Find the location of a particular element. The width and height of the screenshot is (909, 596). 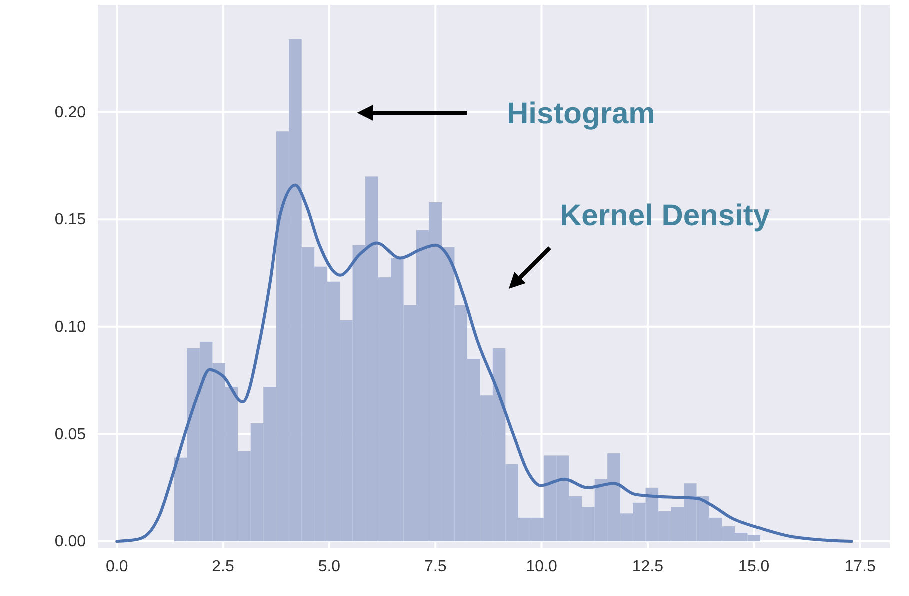

x-tick-label: 10.0 is located at coordinates (542, 567).